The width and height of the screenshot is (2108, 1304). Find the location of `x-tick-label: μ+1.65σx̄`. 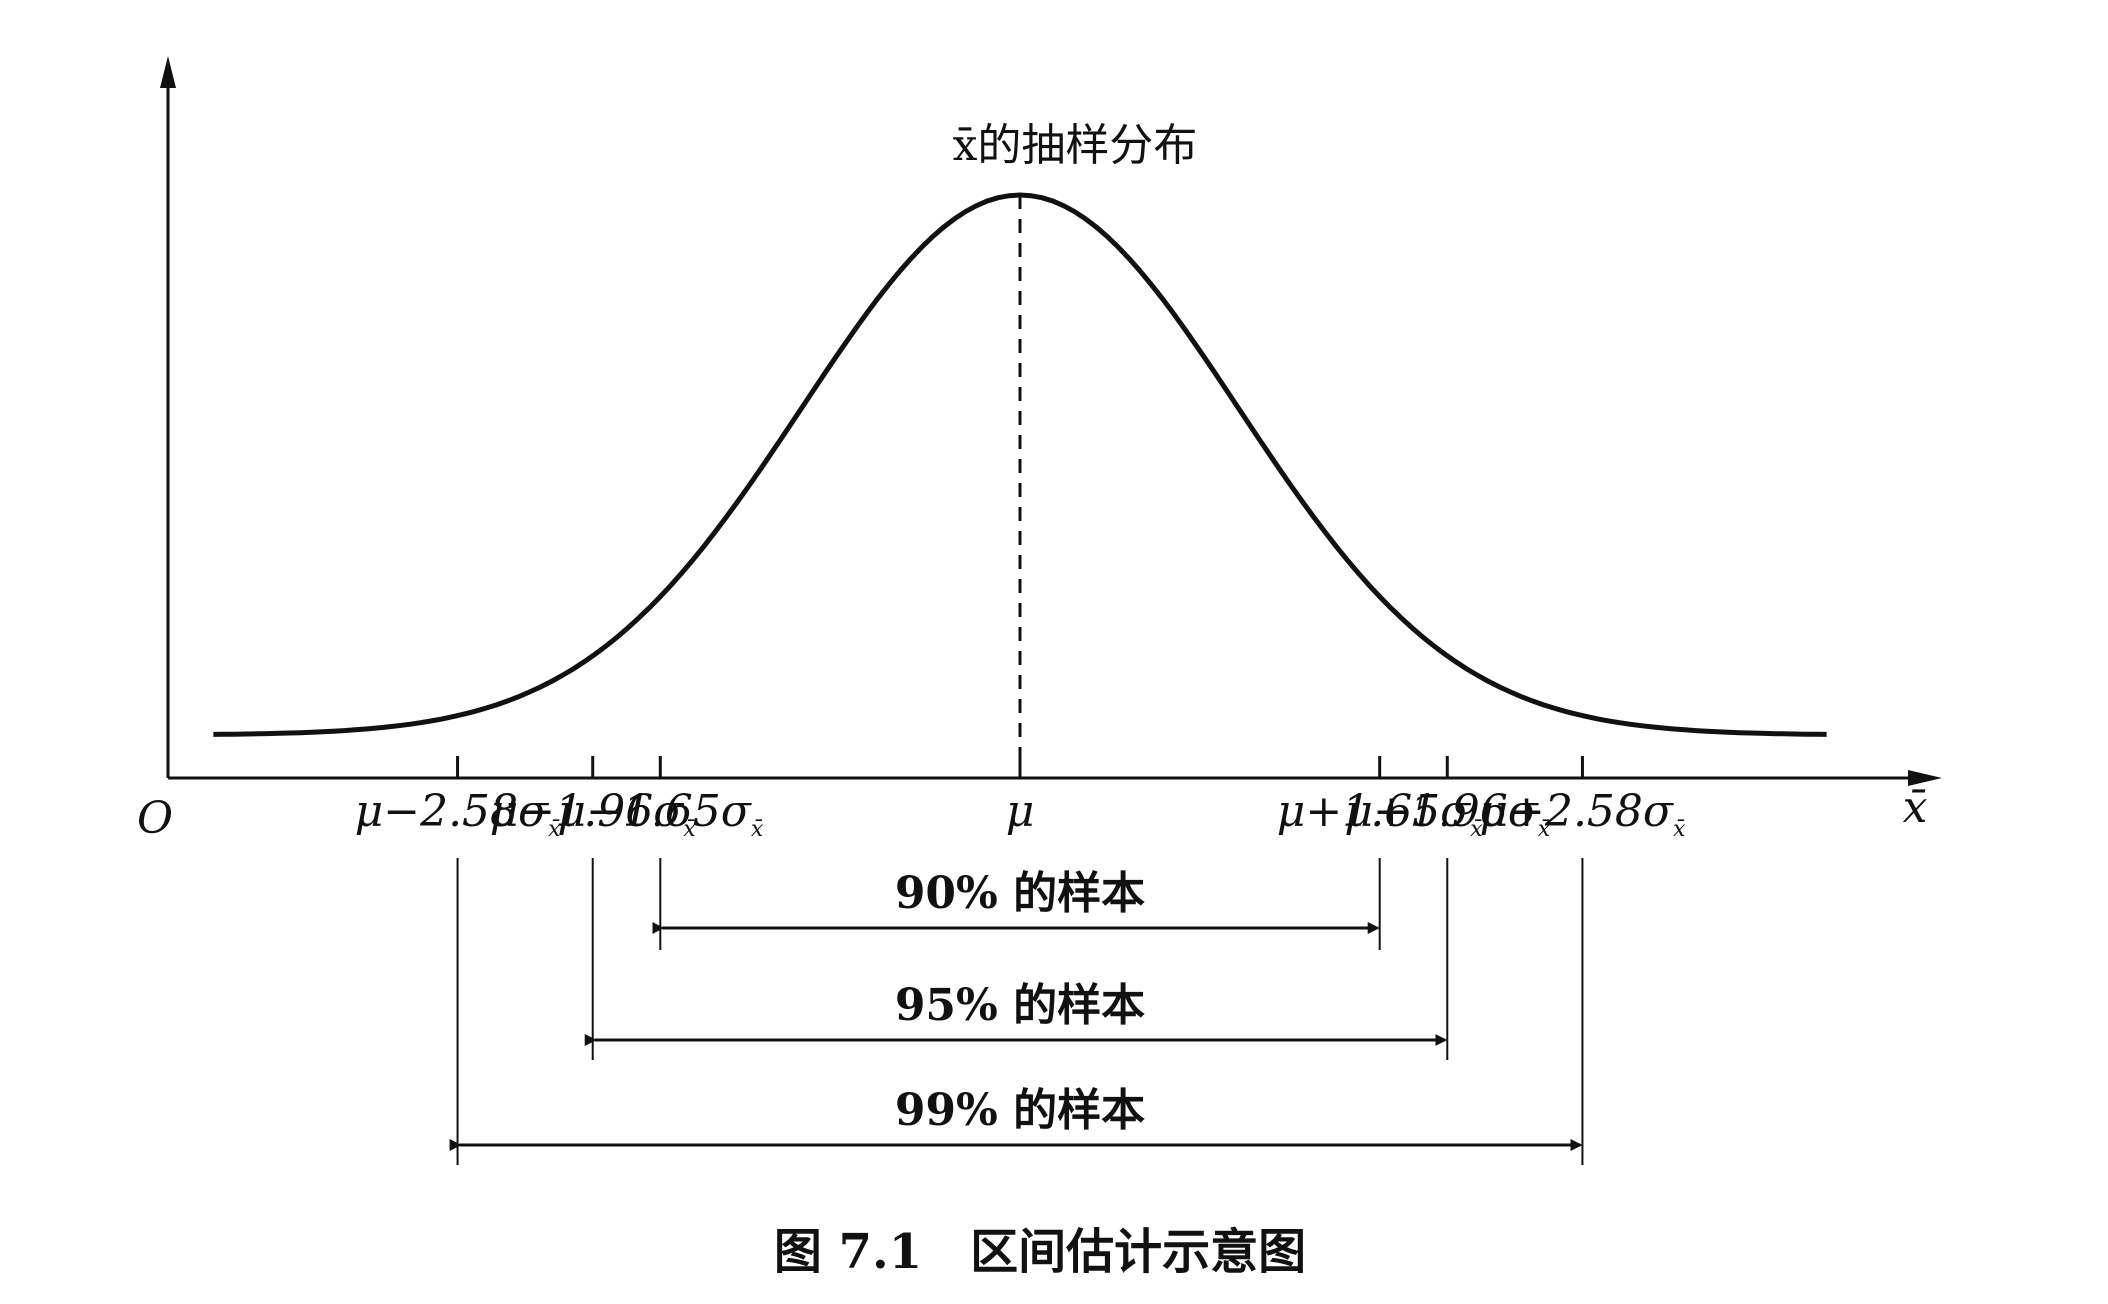

x-tick-label: μ+1.65σx̄ is located at coordinates (1380, 814).